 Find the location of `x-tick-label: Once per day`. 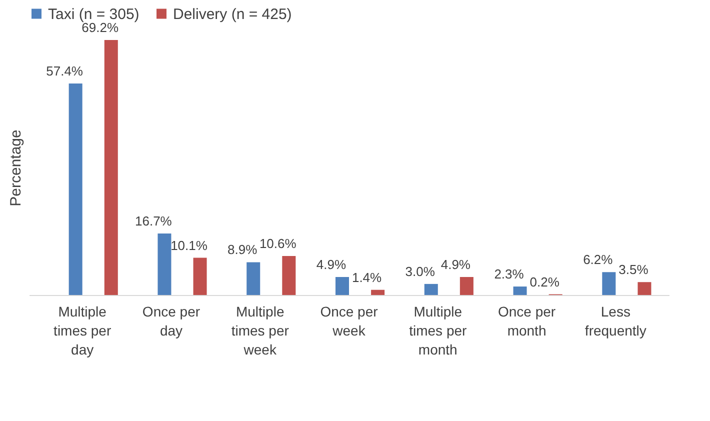

x-tick-label: Once per day is located at coordinates (171, 321).